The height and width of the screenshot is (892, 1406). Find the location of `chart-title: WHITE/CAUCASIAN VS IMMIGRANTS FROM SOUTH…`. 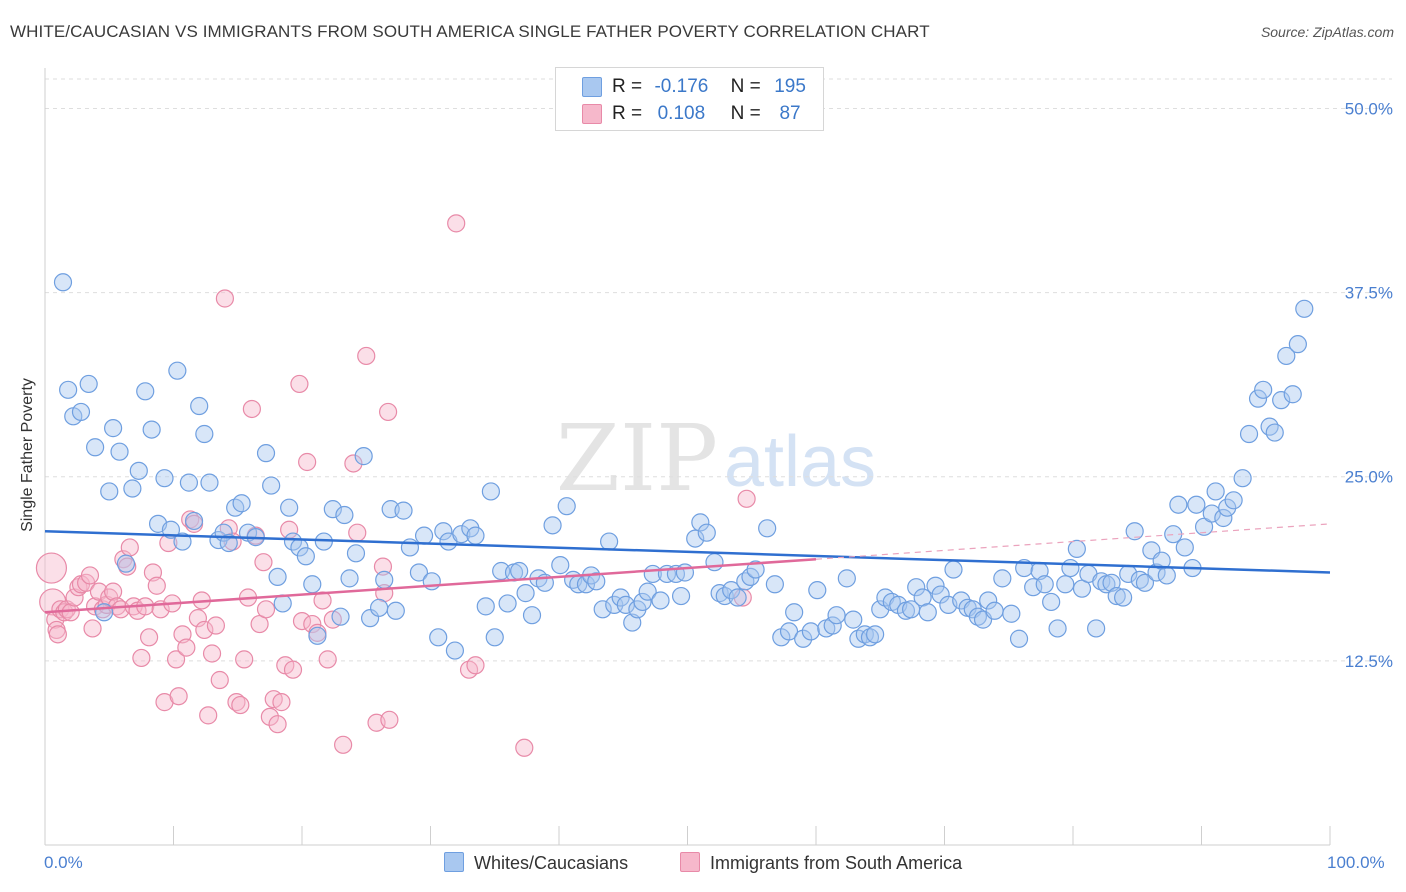

chart-title: WHITE/CAUCASIAN VS IMMIGRANTS FROM SOUTH… is located at coordinates (470, 31).